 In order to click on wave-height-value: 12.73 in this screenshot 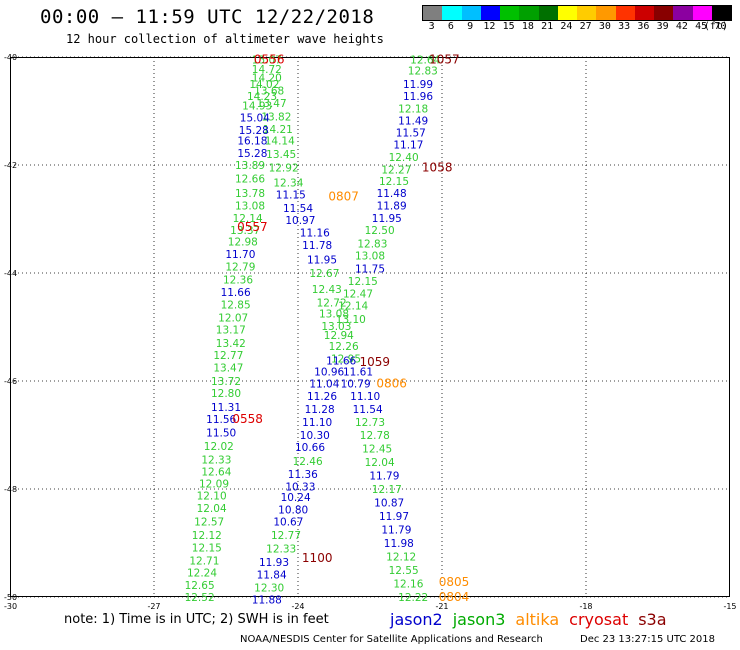, I will do `click(370, 423)`.